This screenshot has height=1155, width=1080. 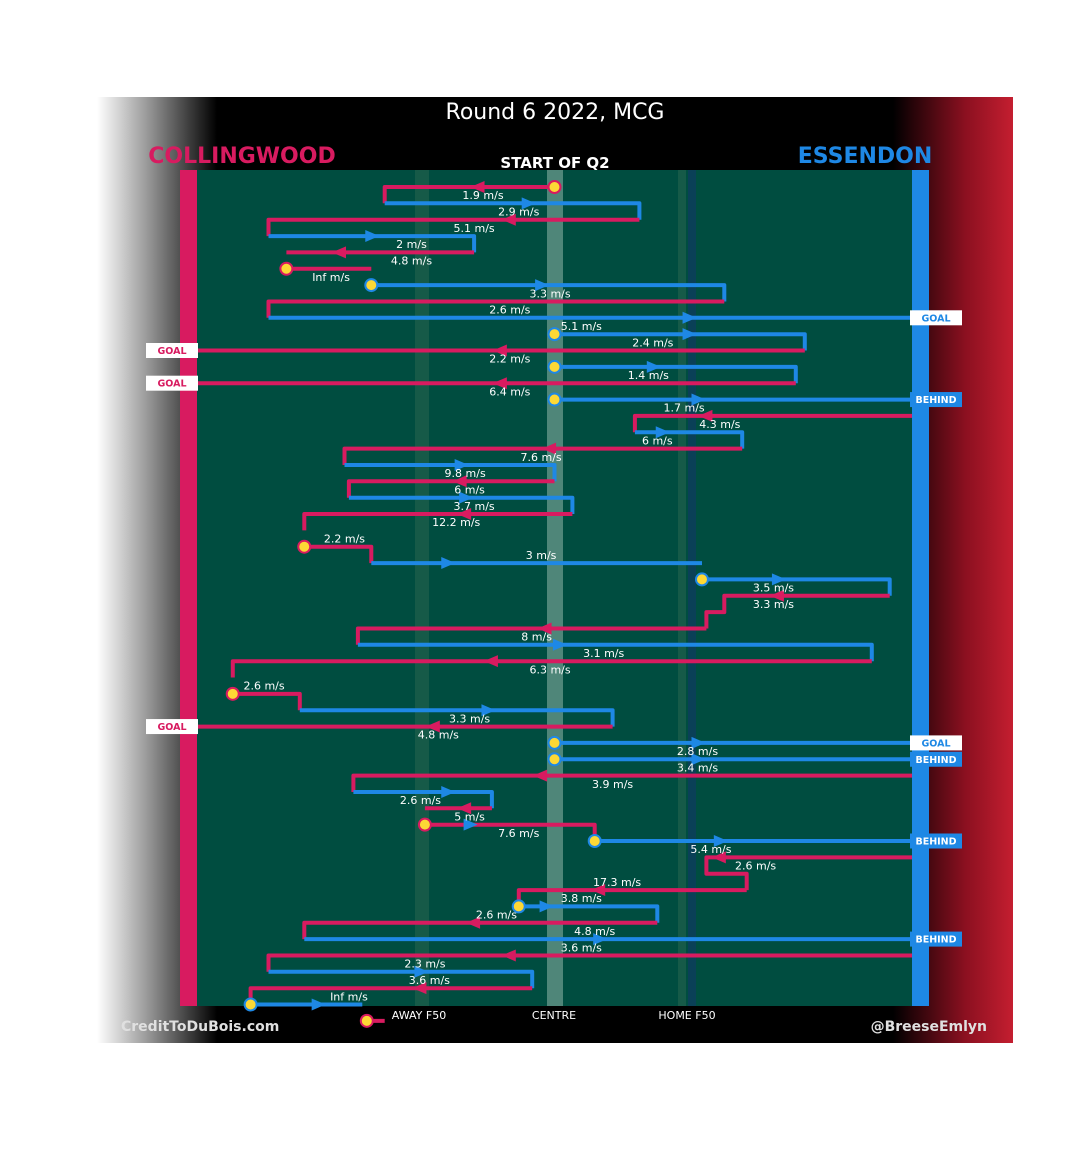 I want to click on speed-label: 1.7 m/s, so click(x=684, y=408).